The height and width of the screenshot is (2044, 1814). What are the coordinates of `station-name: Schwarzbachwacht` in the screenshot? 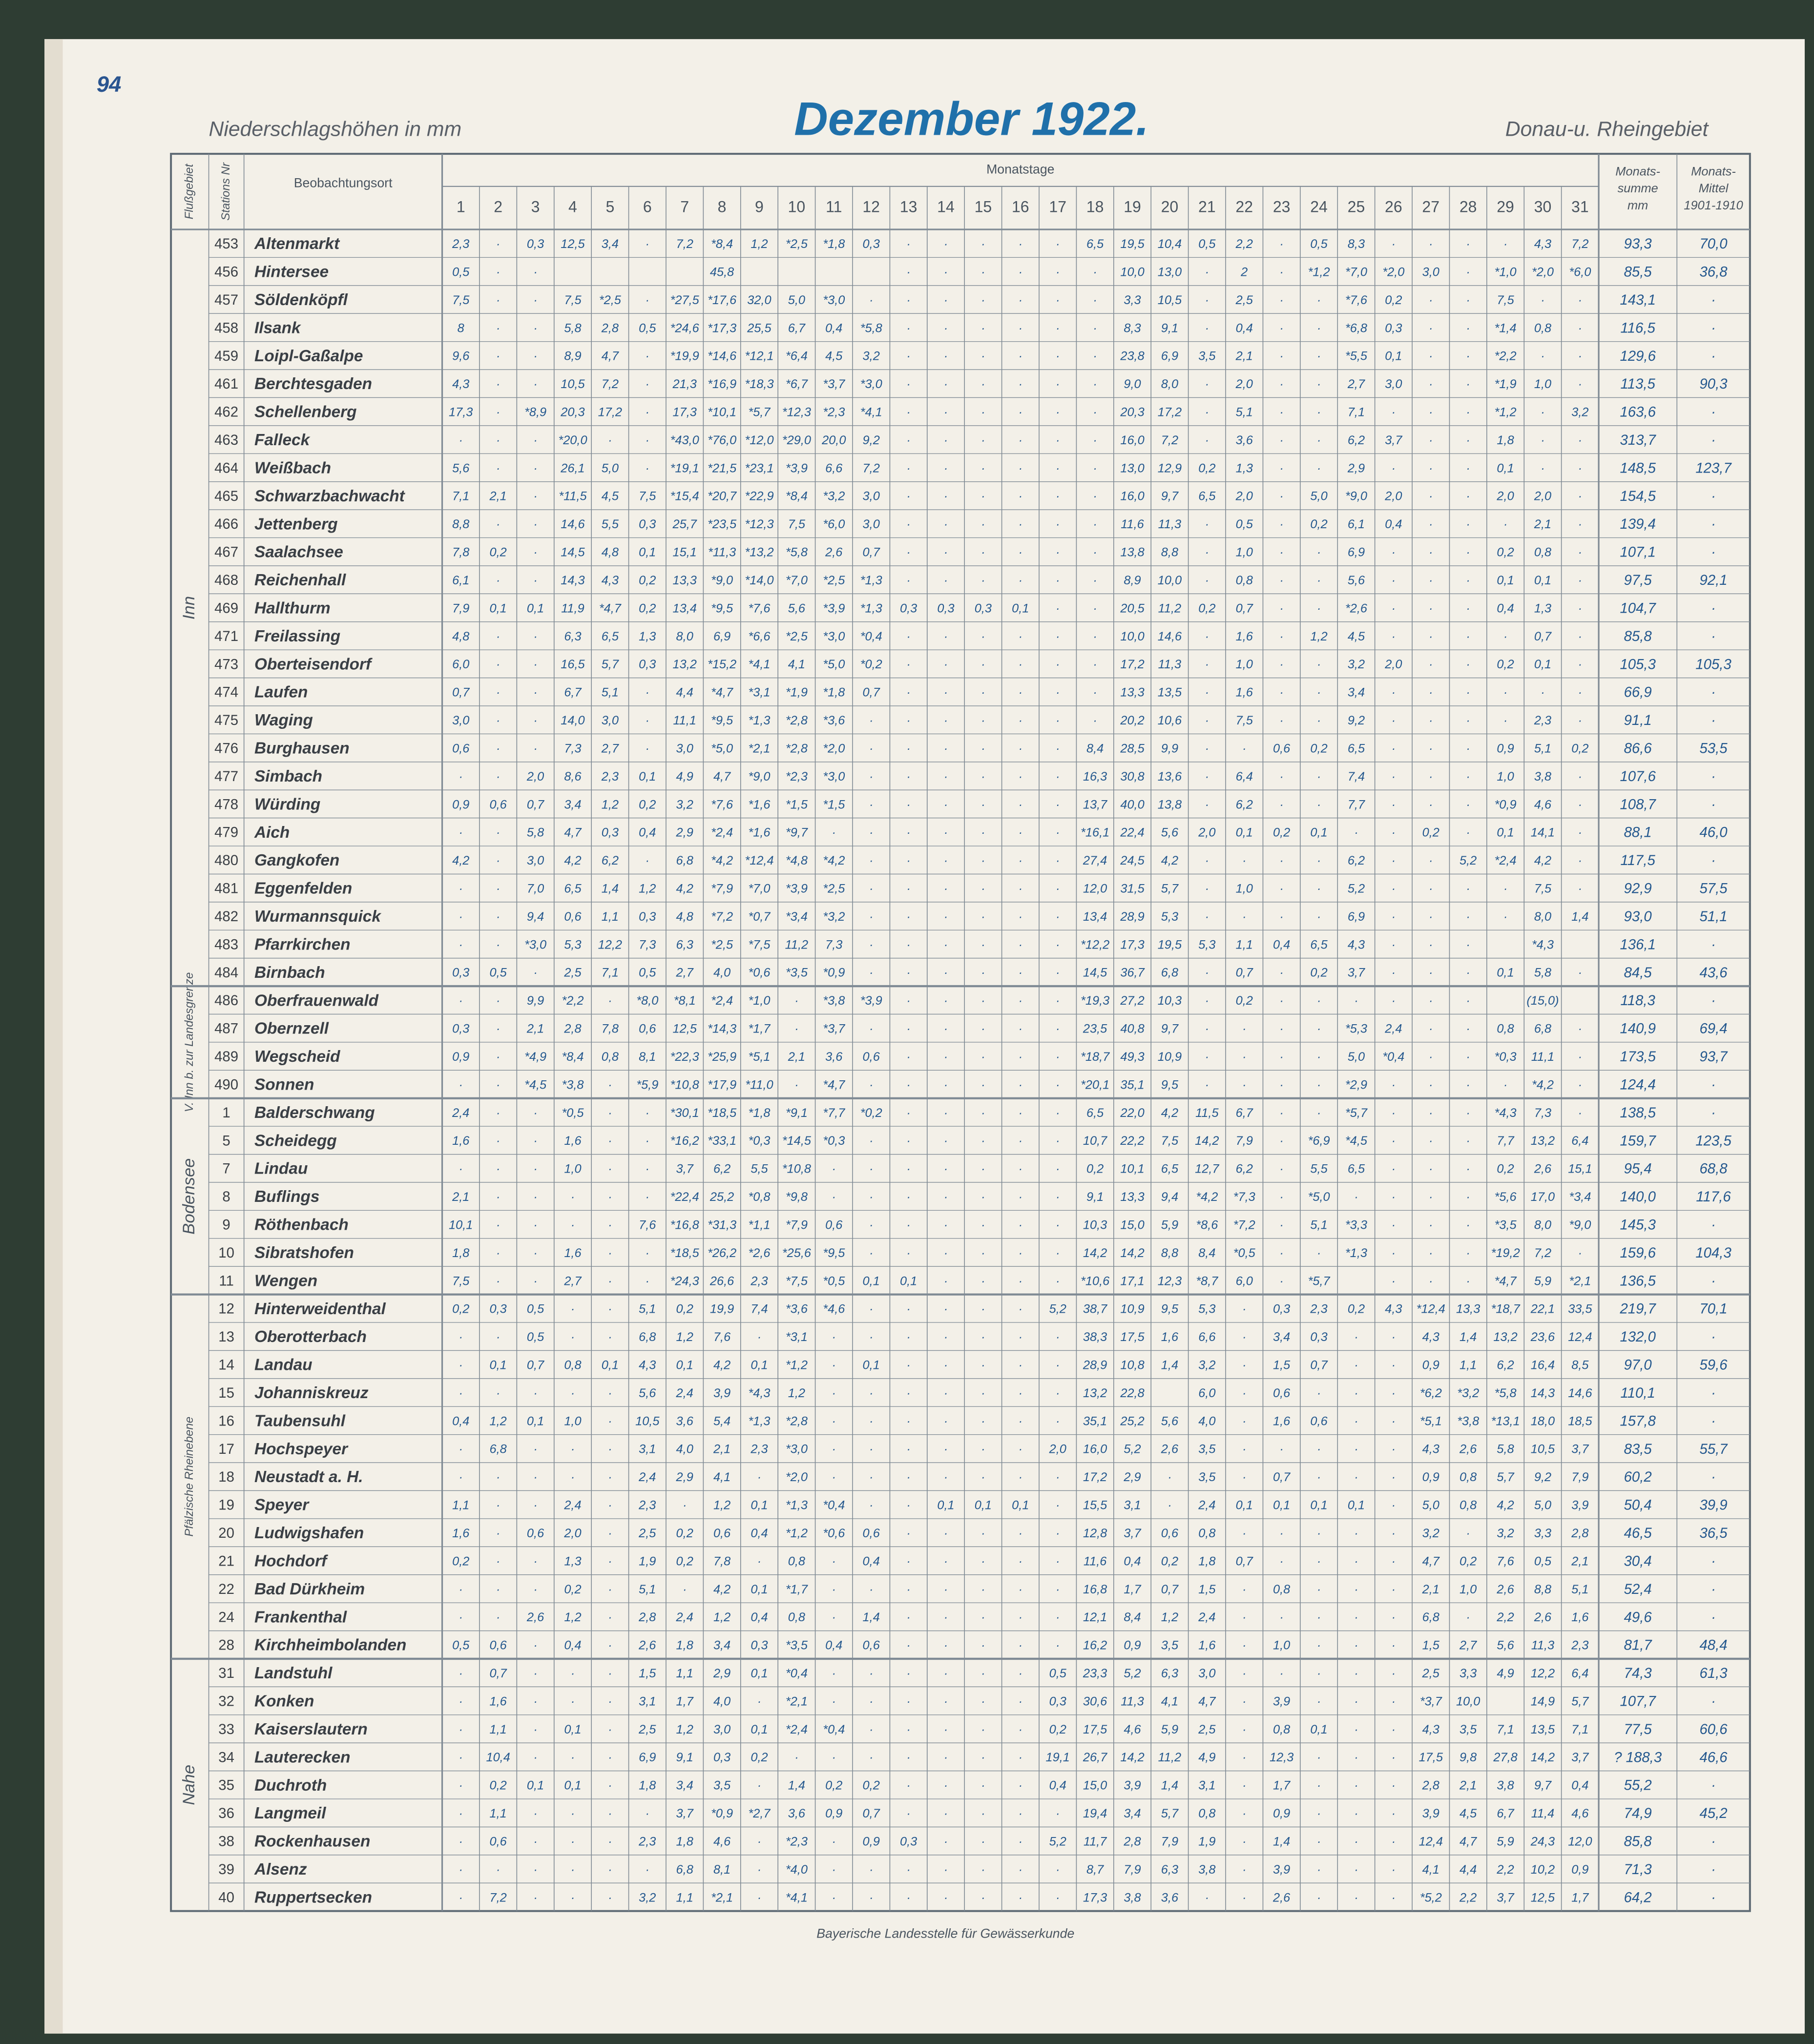 It's located at (330, 496).